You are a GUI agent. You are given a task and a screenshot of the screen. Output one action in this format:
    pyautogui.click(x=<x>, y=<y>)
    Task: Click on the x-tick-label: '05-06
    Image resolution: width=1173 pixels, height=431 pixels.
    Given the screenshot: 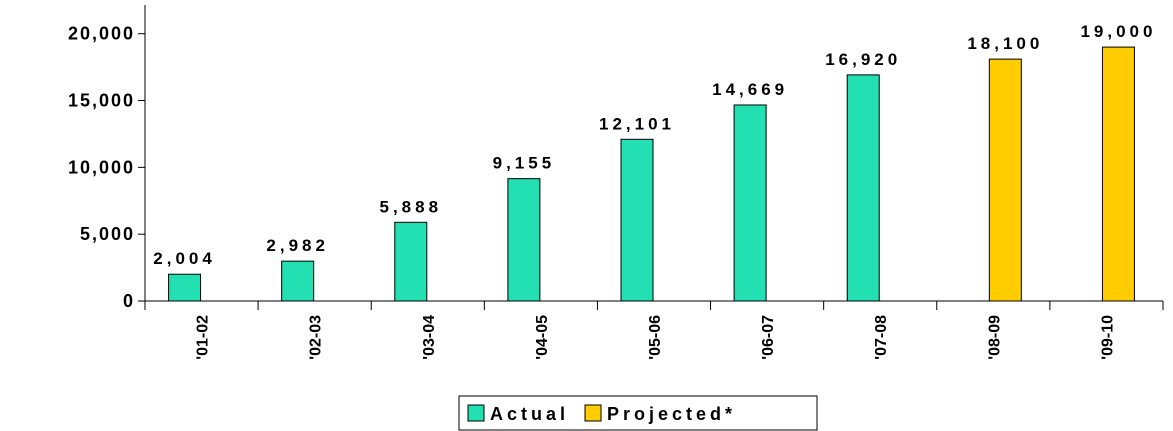 What is the action you would take?
    pyautogui.click(x=655, y=337)
    